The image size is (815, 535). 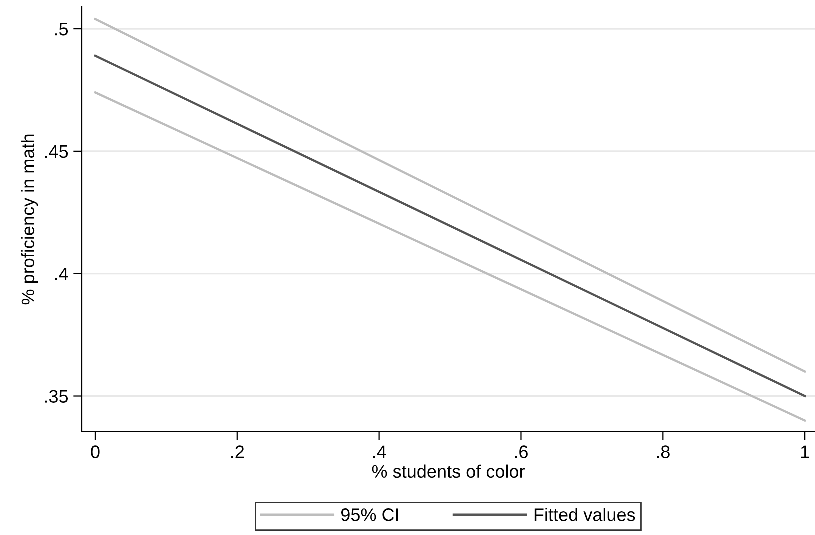 I want to click on x-tick-label: 0, so click(x=95, y=452).